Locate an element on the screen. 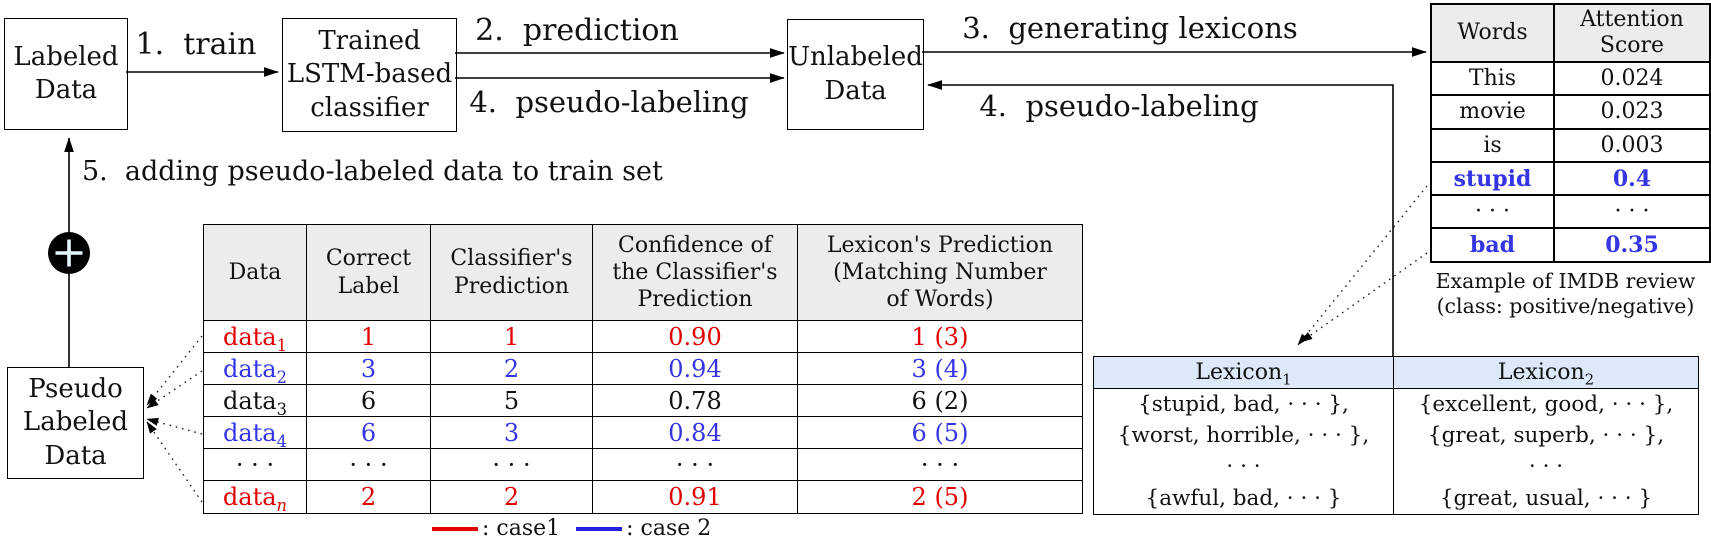 This screenshot has width=1711, height=541. table-header-row: Lexicon1 Lexicon2 is located at coordinates (1396, 372).